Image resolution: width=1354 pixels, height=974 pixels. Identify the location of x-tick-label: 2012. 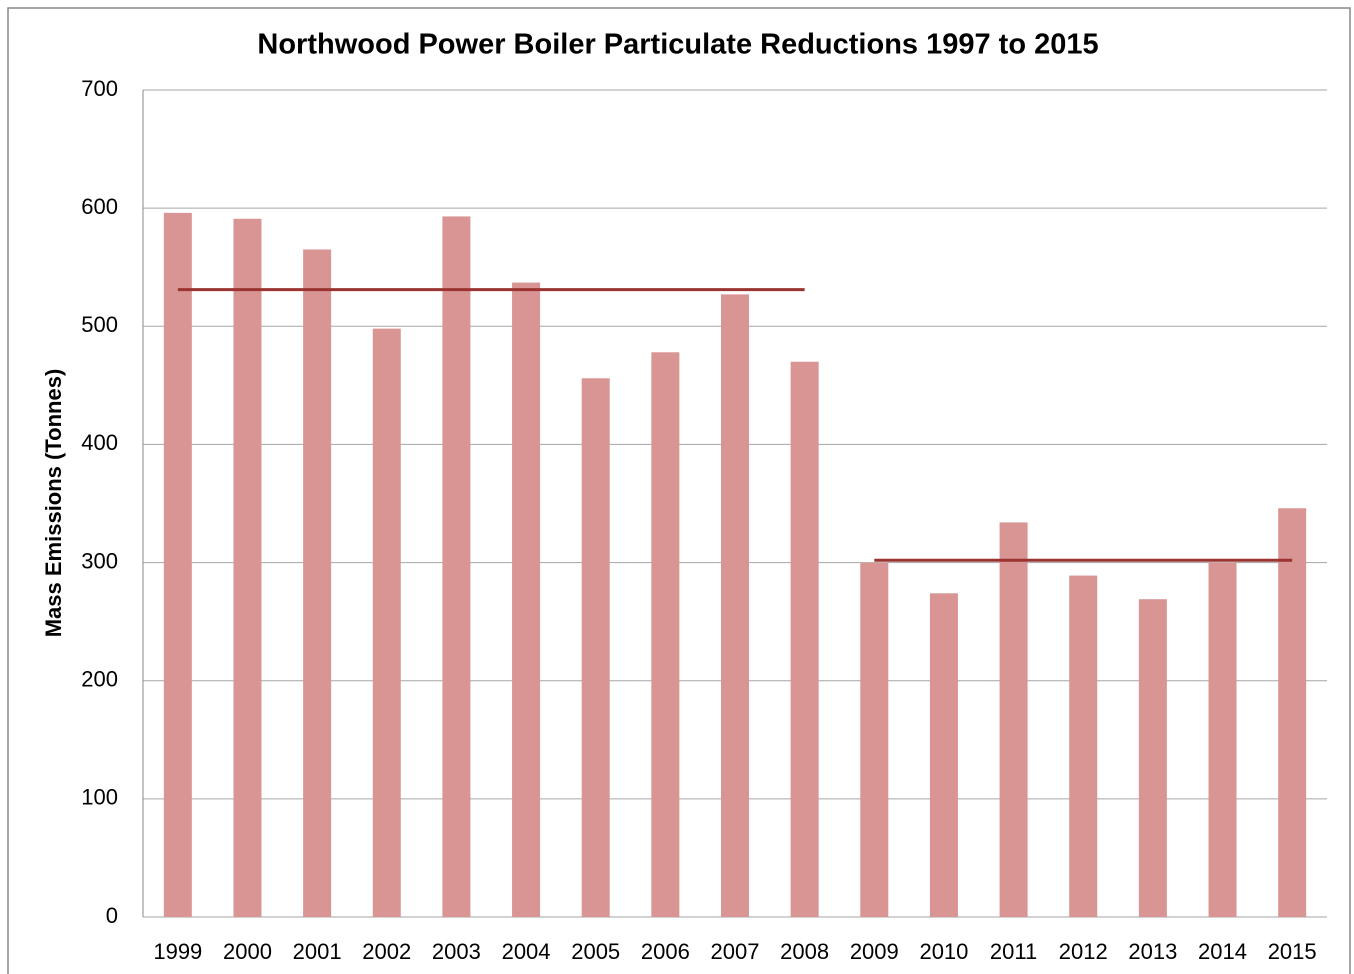
(1083, 951).